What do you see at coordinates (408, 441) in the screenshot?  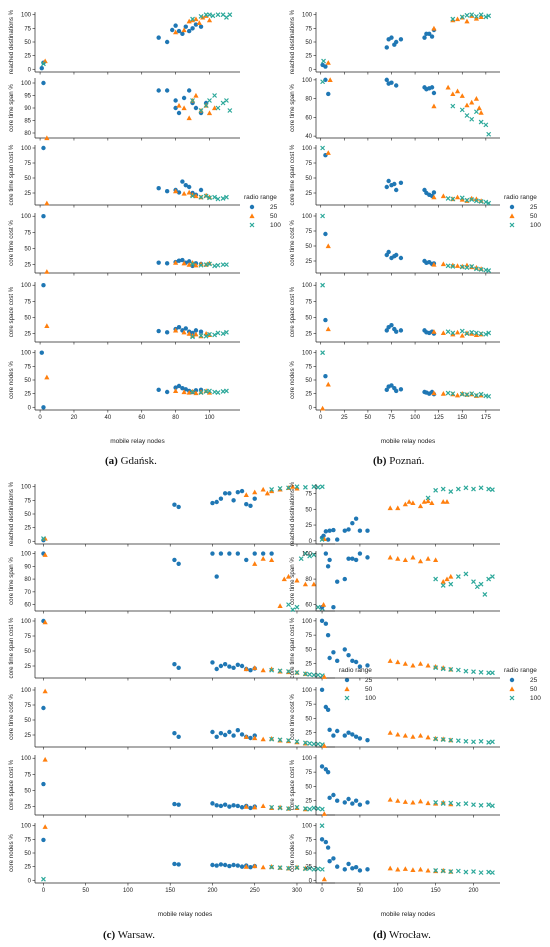 I see `x-axis-label: mobile relay nodes` at bounding box center [408, 441].